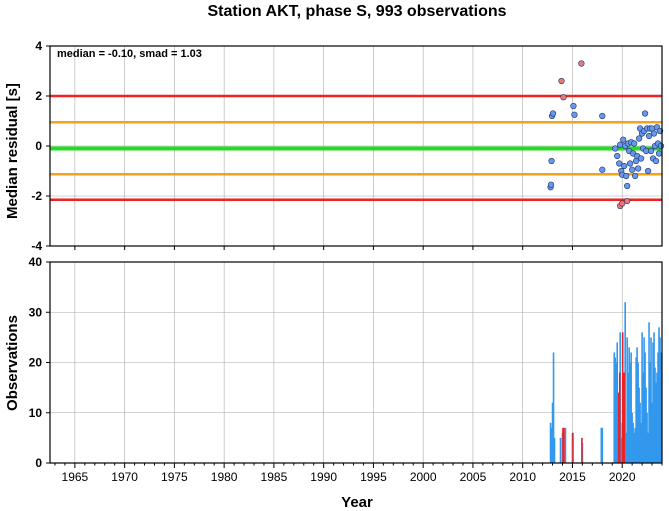  Describe the element at coordinates (522, 477) in the screenshot. I see `x-tick-label: 2010` at that location.